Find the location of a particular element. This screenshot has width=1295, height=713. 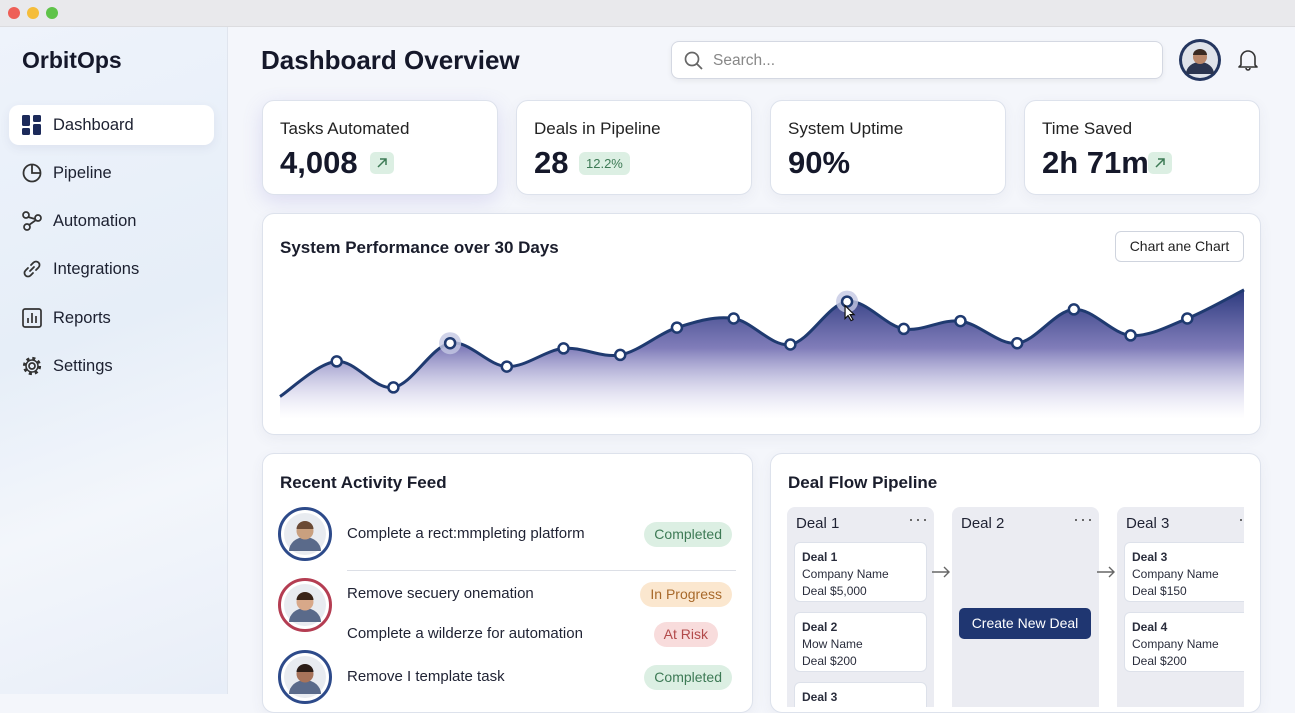

maximize-button is located at coordinates (52, 13).